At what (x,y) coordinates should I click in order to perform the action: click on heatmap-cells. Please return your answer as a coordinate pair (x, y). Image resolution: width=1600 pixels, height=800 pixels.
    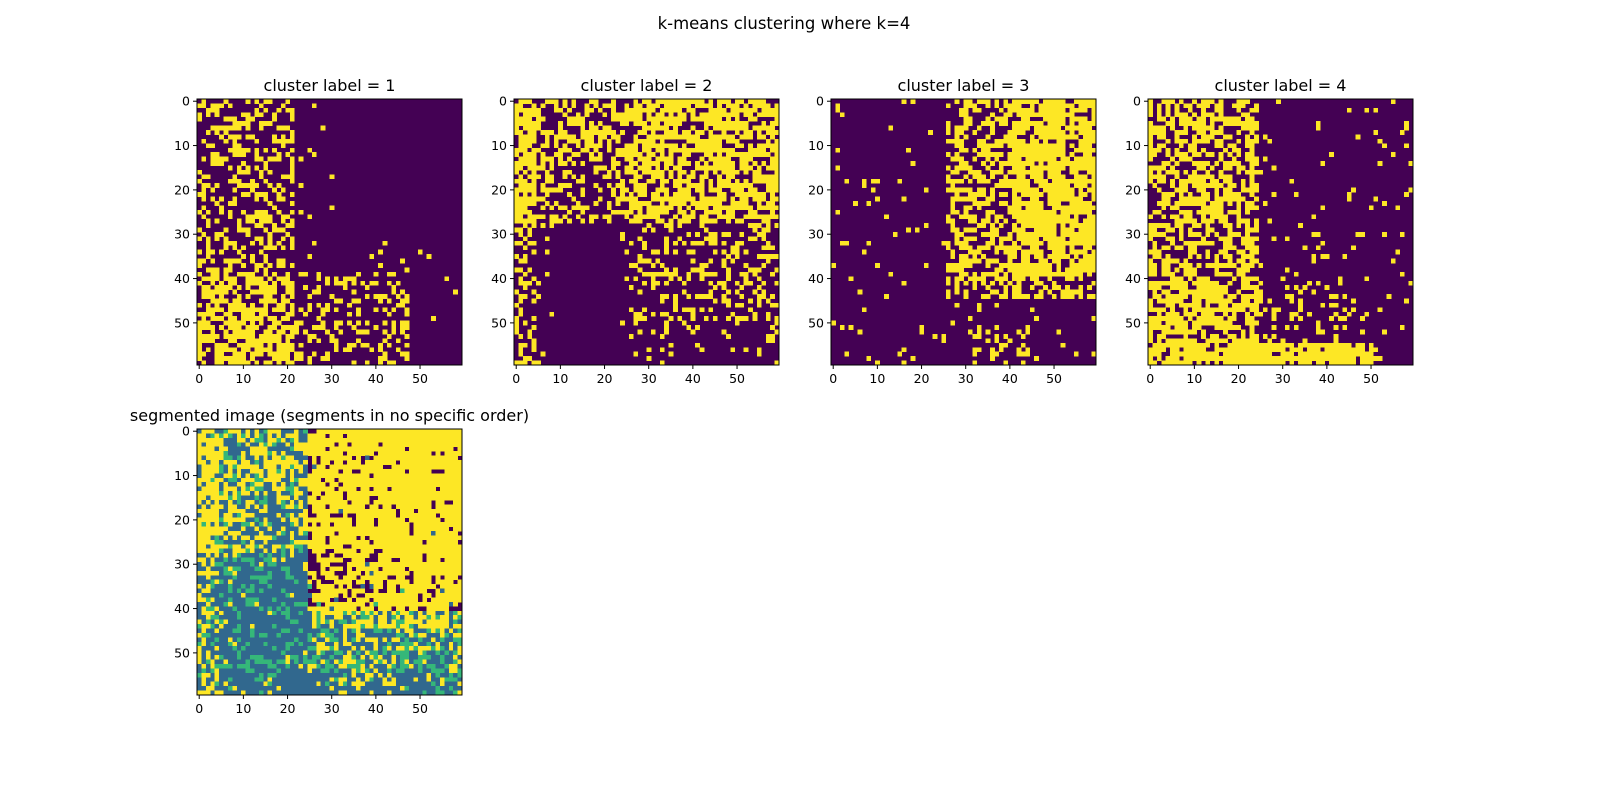
    Looking at the image, I should click on (964, 232).